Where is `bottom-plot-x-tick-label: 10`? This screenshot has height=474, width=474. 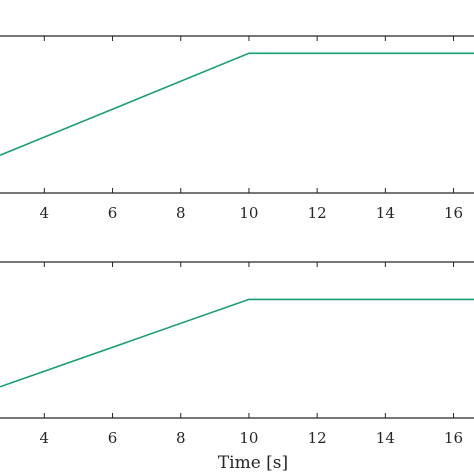 bottom-plot-x-tick-label: 10 is located at coordinates (248, 438).